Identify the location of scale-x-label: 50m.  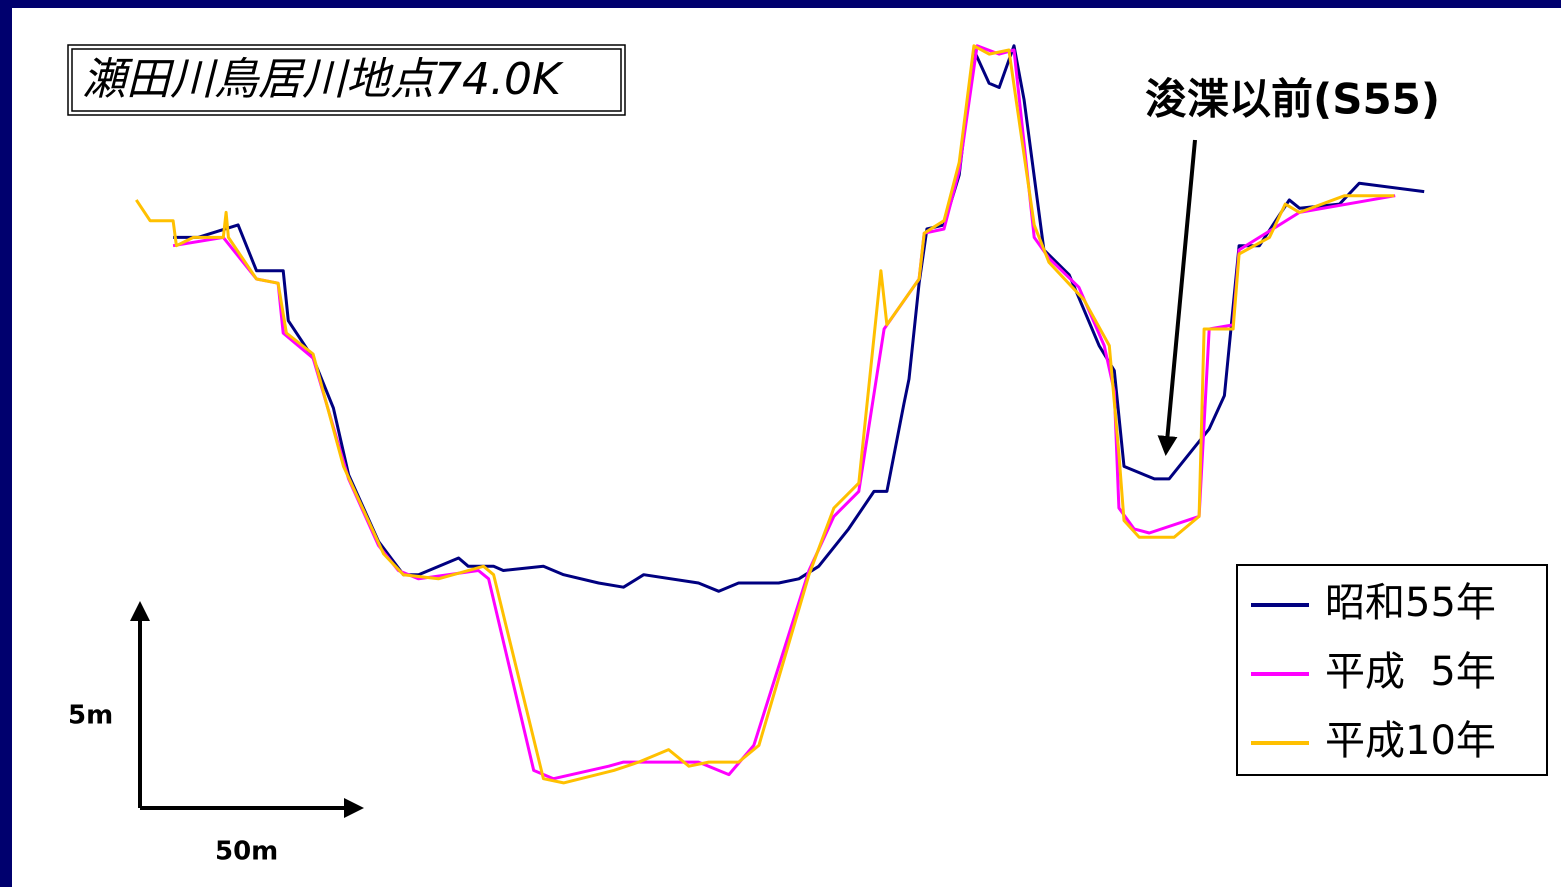
(246, 852).